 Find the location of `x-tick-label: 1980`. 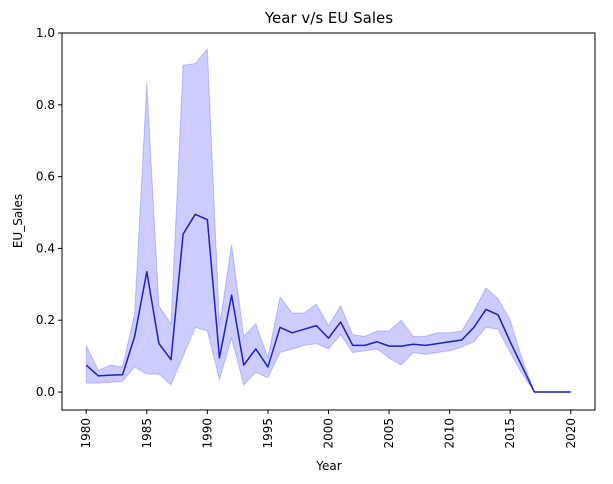

x-tick-label: 1980 is located at coordinates (86, 433).